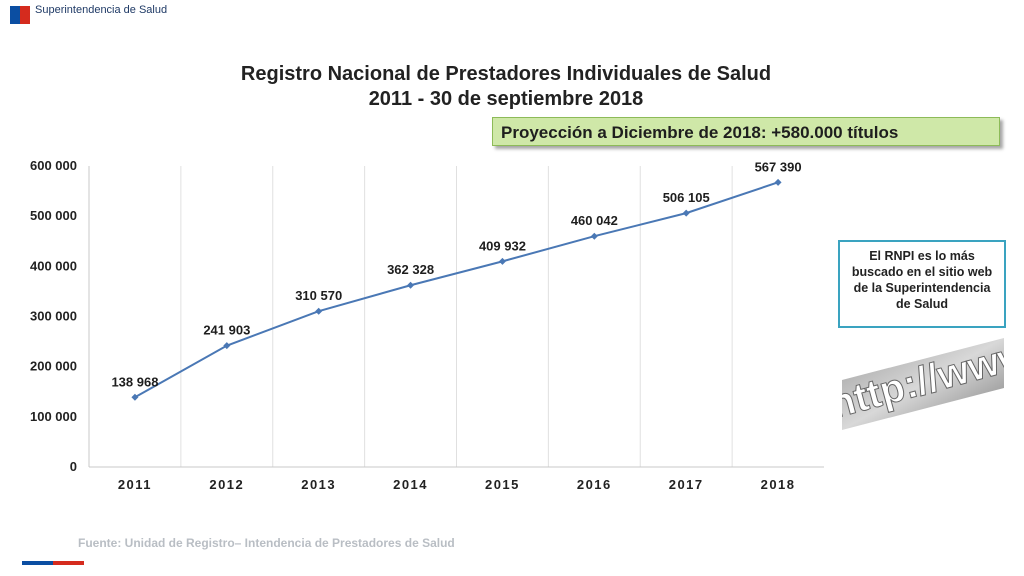 The width and height of the screenshot is (1024, 576). I want to click on data-label: 241 903, so click(226, 330).